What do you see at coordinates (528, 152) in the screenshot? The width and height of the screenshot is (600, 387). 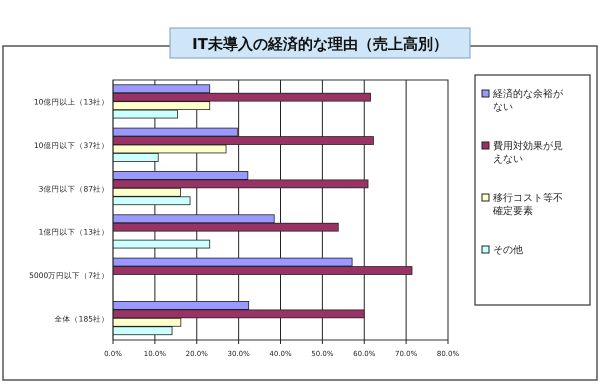 I see `legend-label: 費用対効果が見えない` at bounding box center [528, 152].